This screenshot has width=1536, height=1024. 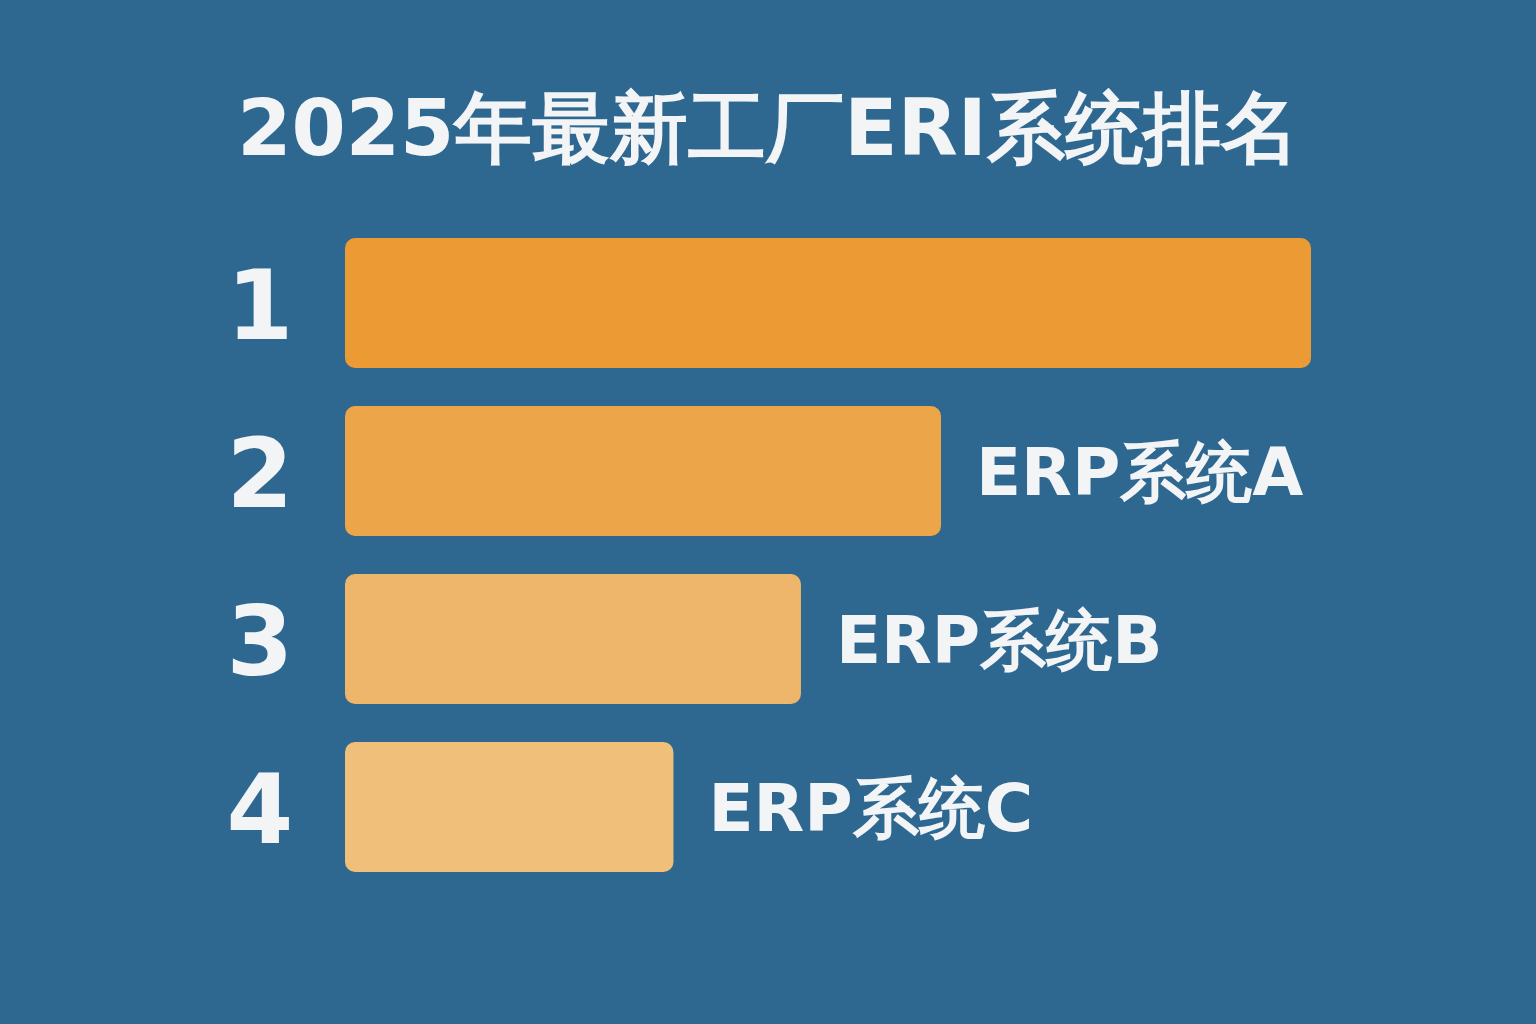 What do you see at coordinates (768, 128) in the screenshot?
I see `chart-title: 2025年最新工厂ERI系统排名` at bounding box center [768, 128].